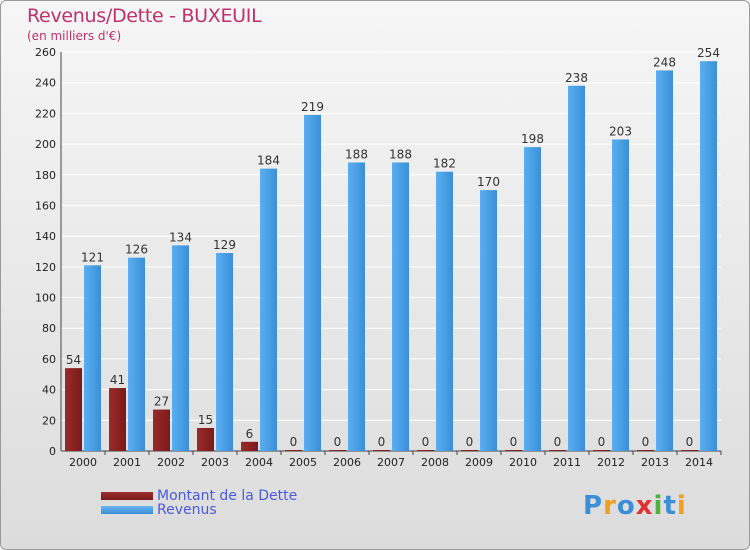 The width and height of the screenshot is (750, 550). What do you see at coordinates (644, 506) in the screenshot?
I see `logo-letter: x` at bounding box center [644, 506].